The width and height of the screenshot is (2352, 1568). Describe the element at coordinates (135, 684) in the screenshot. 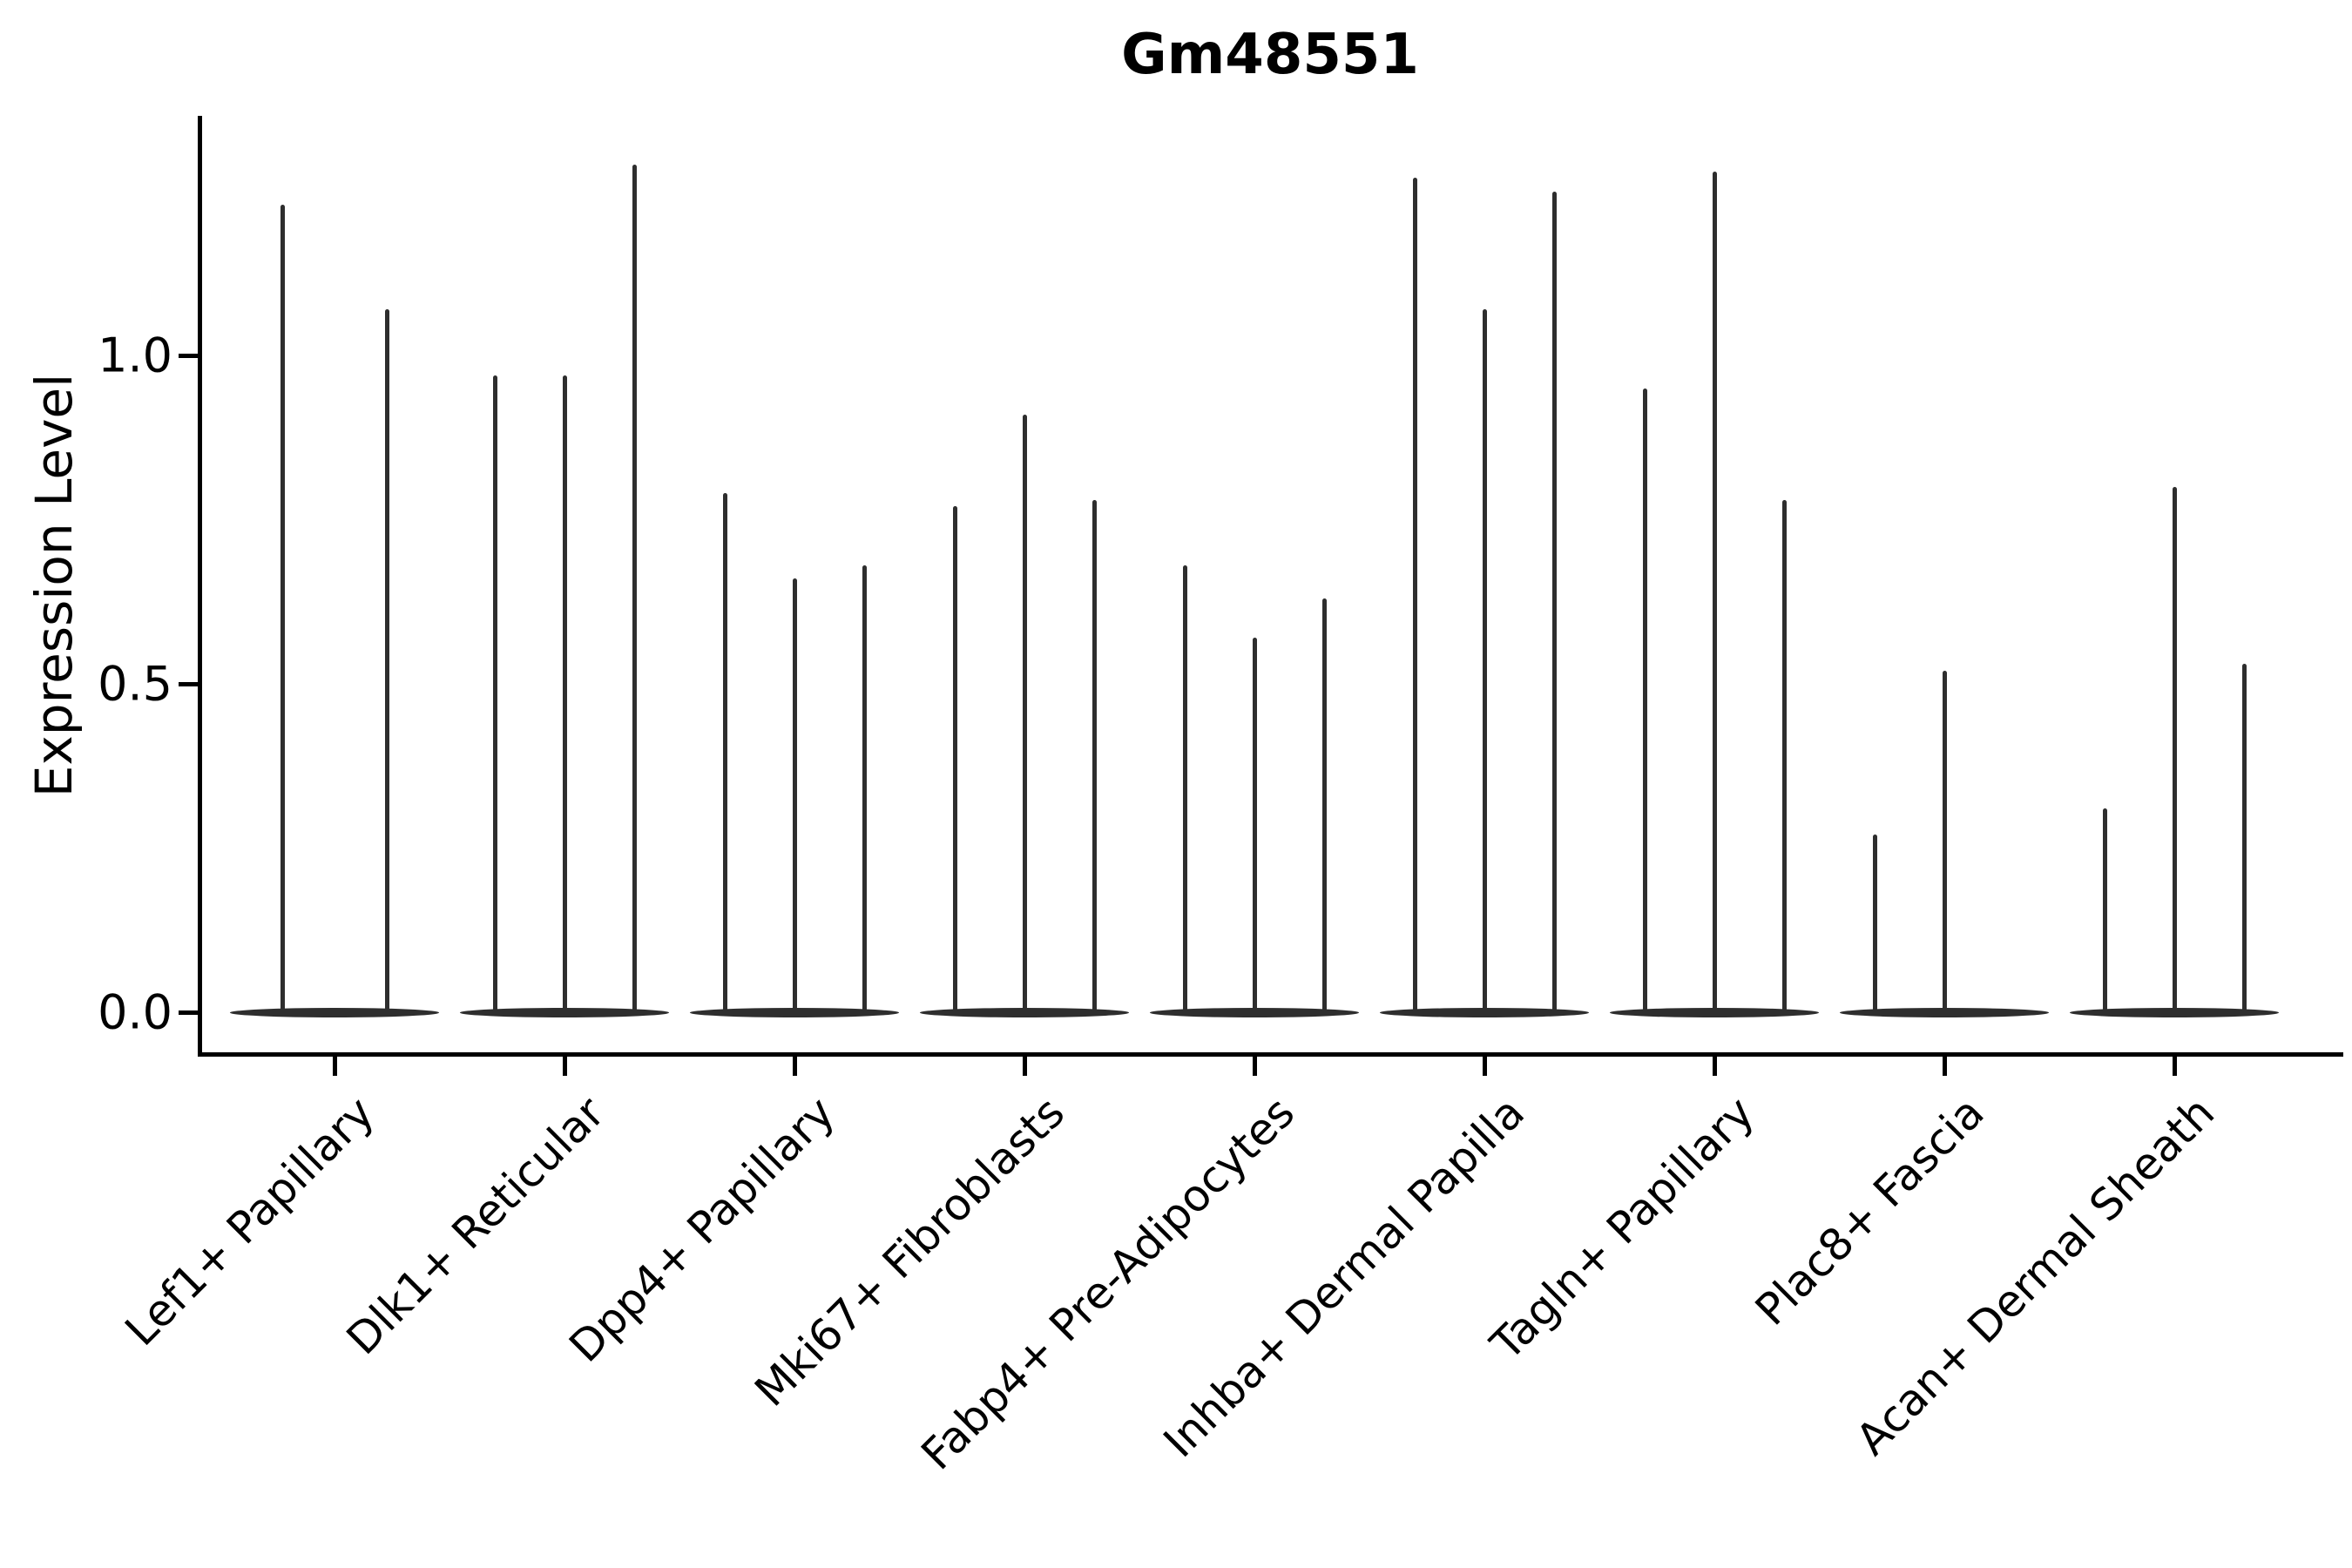

I see `y-tick-label: 0.5` at that location.